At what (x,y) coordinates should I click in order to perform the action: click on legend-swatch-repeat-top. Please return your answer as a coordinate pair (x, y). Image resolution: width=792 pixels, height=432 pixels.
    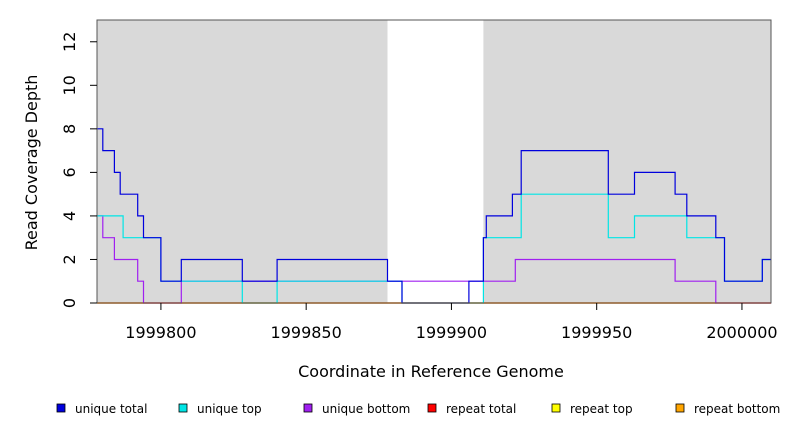
    Looking at the image, I should click on (556, 408).